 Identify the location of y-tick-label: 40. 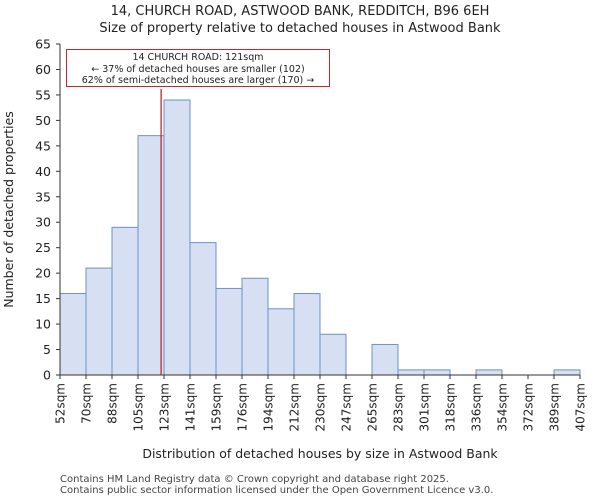
(43, 171).